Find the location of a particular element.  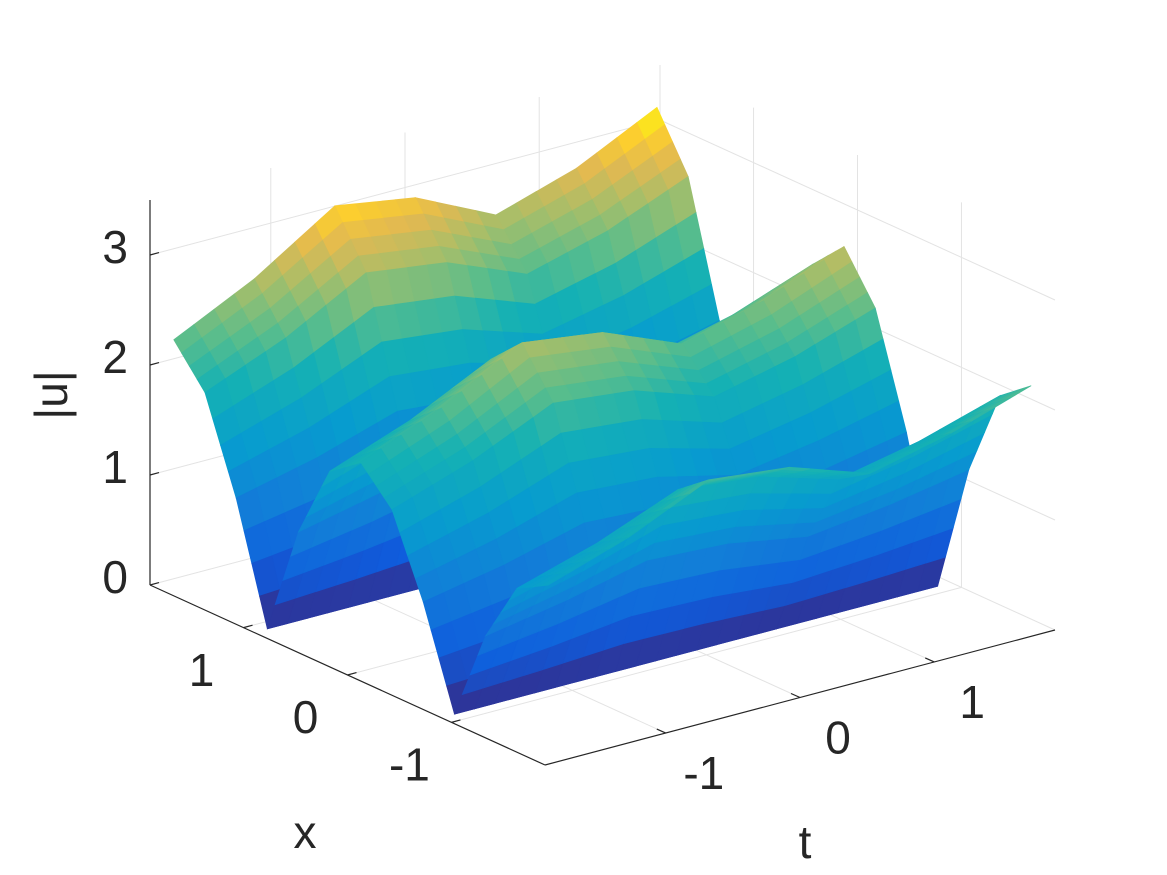

z-tick-label: 2 is located at coordinates (115, 357).